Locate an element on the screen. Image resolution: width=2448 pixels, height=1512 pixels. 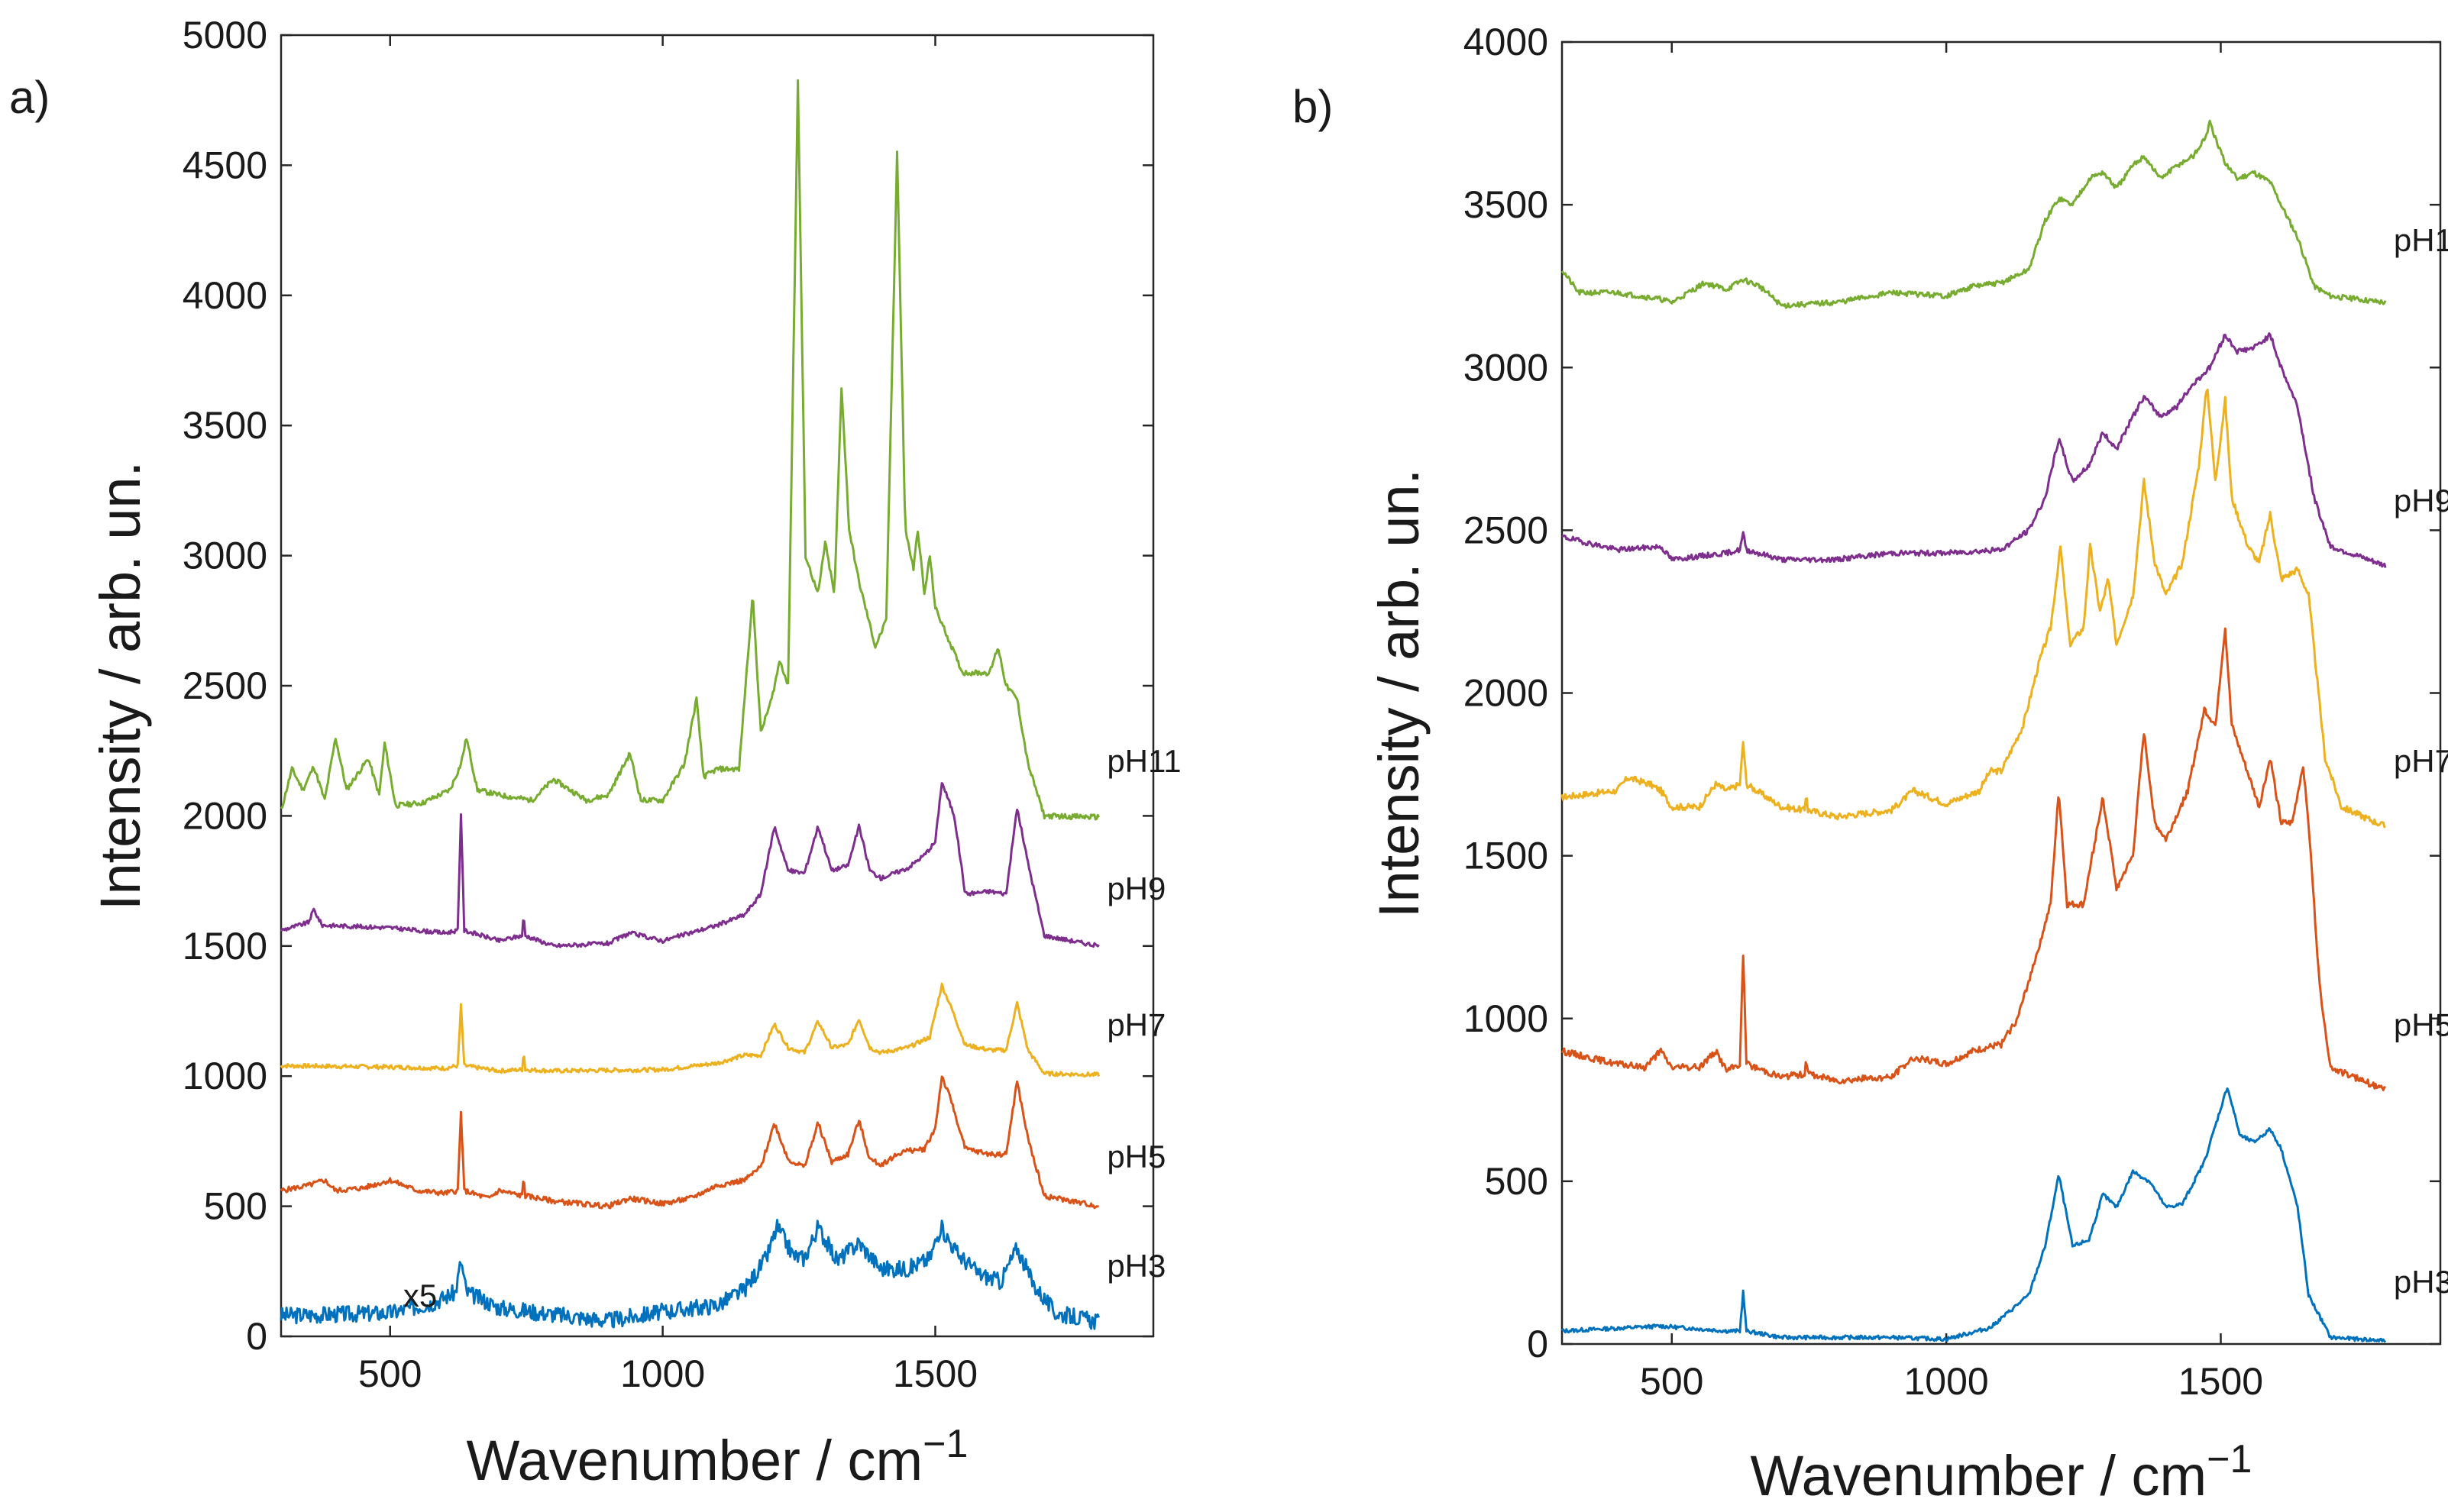
annotation-label: x5 is located at coordinates (420, 1295).